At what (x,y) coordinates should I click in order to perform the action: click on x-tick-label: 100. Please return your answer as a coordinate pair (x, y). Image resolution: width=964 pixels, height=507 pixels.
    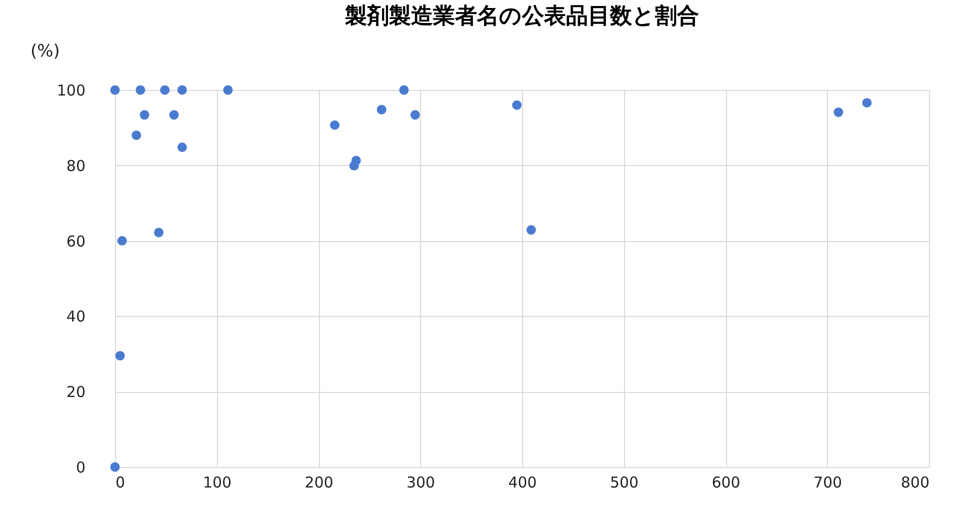
    Looking at the image, I should click on (217, 483).